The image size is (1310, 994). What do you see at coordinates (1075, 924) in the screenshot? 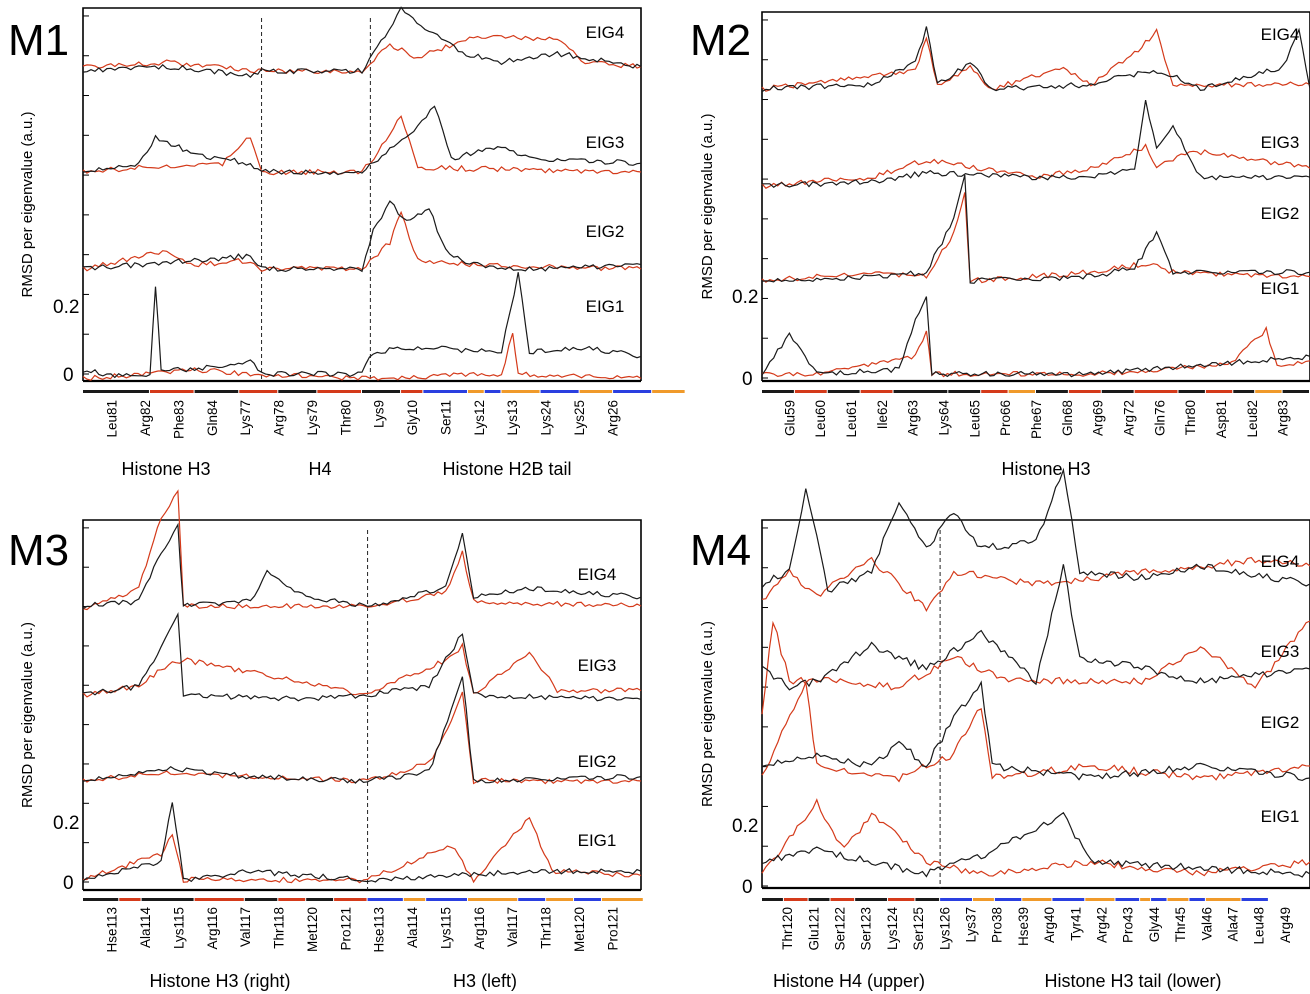
I see `residue-label: Tyr41` at bounding box center [1075, 924].